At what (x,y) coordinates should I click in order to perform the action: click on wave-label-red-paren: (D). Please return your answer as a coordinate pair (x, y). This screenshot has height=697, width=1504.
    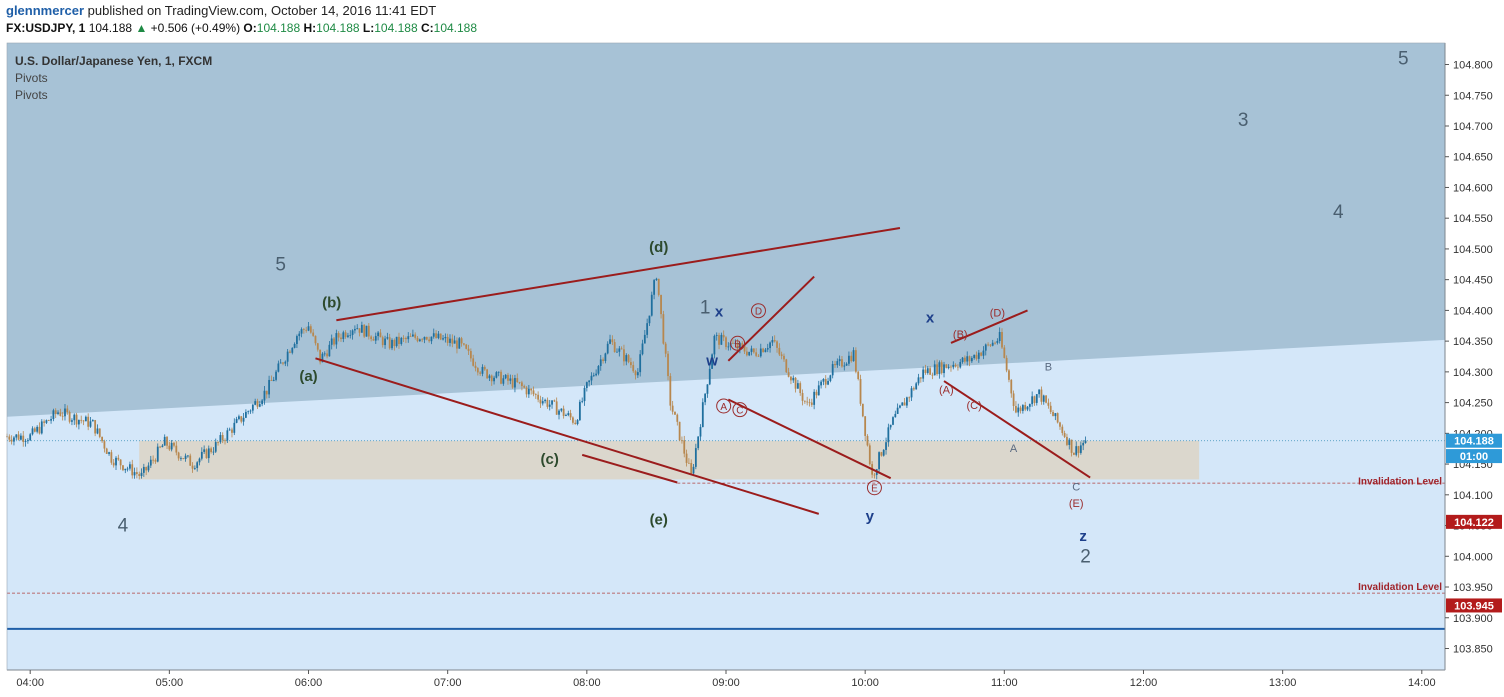
    Looking at the image, I should click on (997, 314).